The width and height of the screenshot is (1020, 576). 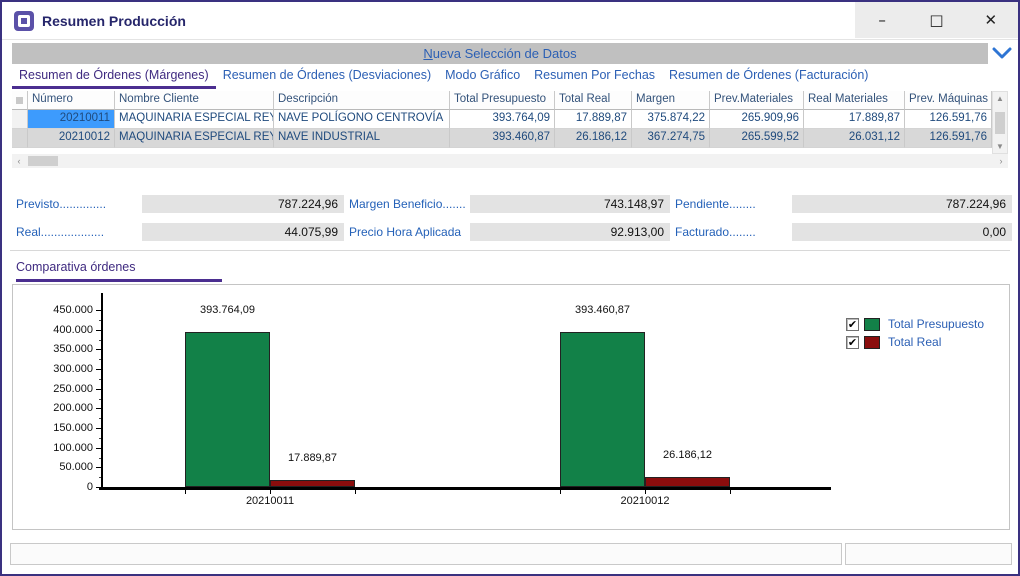 What do you see at coordinates (194, 138) in the screenshot?
I see `cell-r1-c1: MAQUINARIA ESPECIAL REY` at bounding box center [194, 138].